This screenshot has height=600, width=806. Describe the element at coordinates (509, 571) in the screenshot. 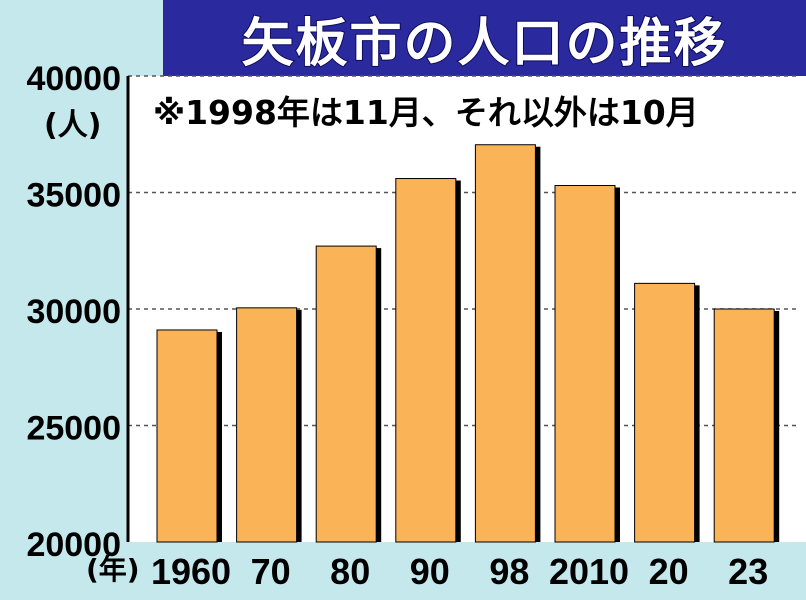

I see `x-tick-label: 98` at that location.